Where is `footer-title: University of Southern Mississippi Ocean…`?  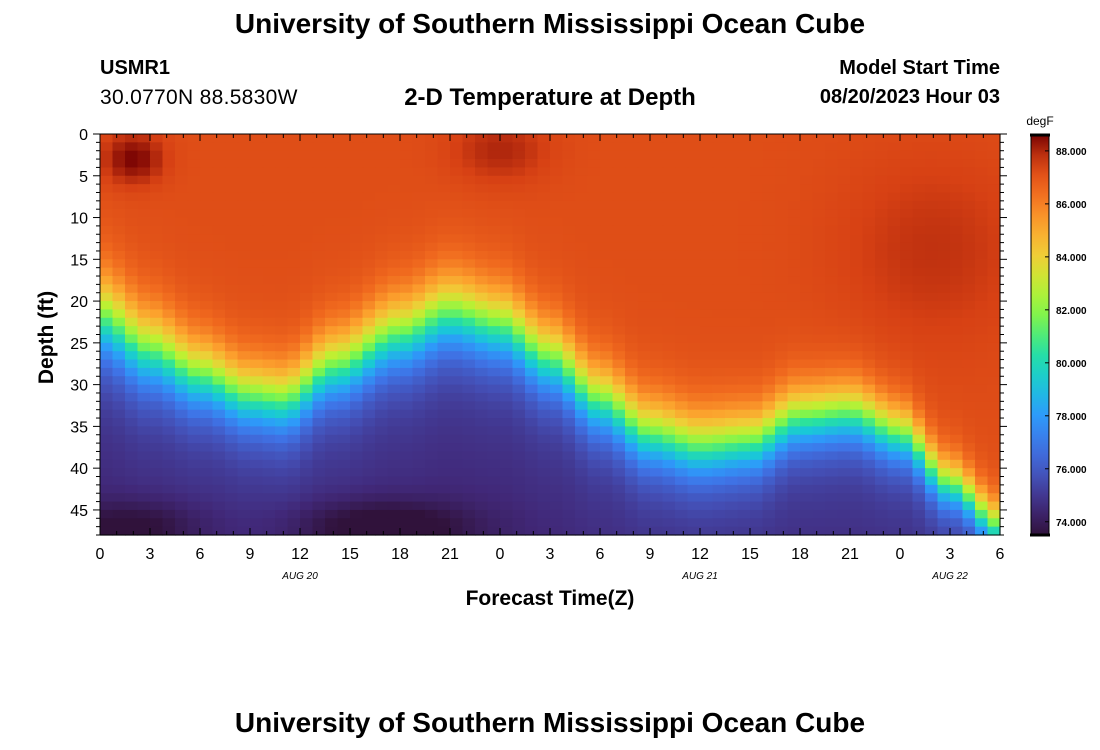
footer-title: University of Southern Mississippi Ocean… is located at coordinates (550, 722).